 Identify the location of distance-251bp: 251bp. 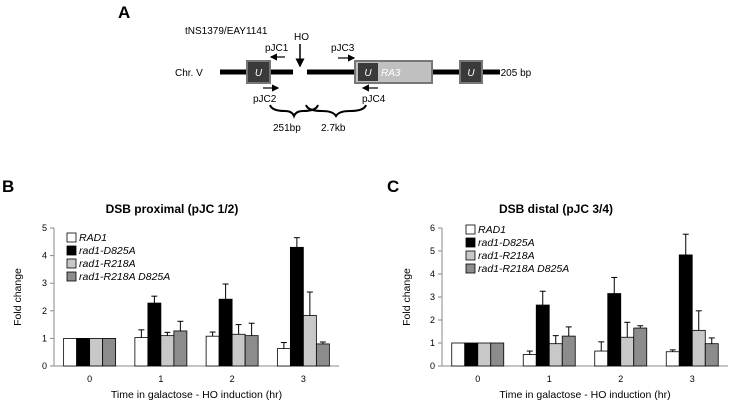
(287, 128).